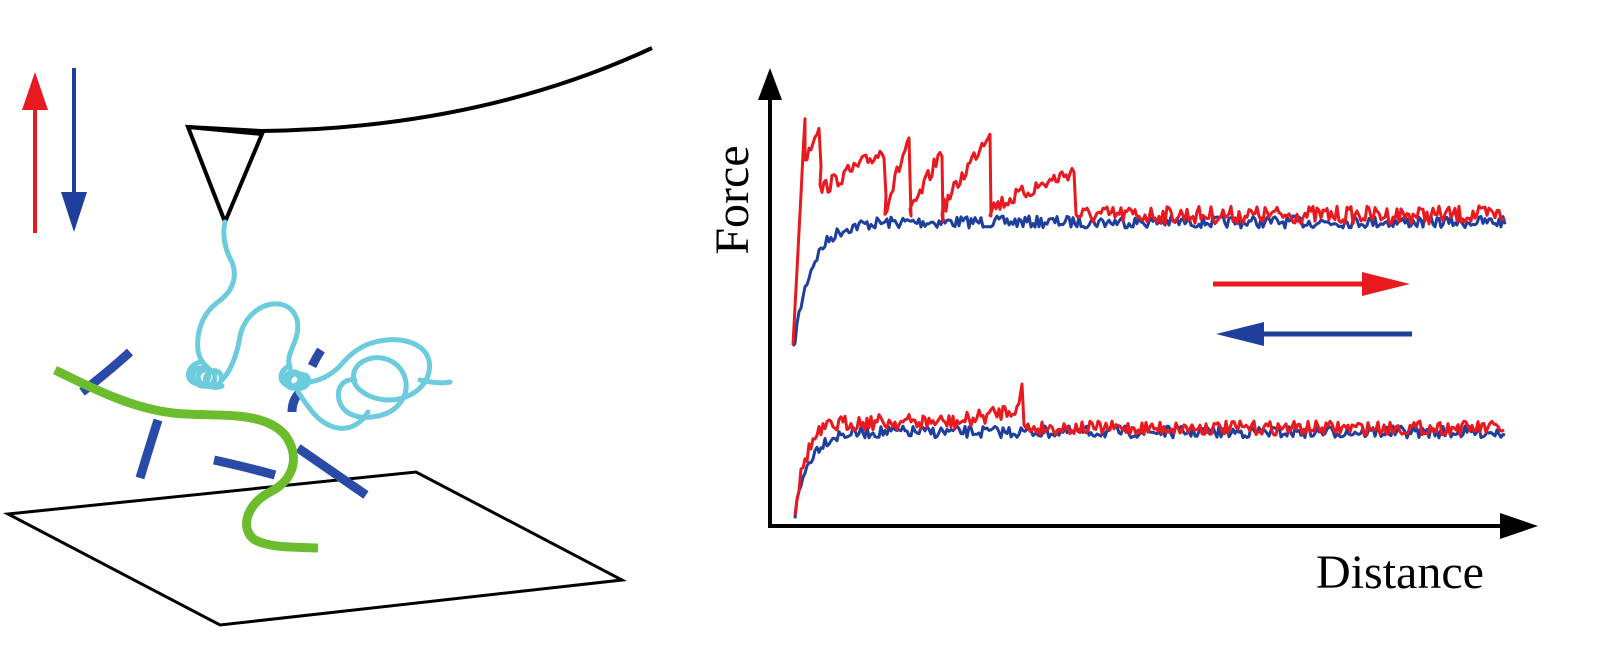  Describe the element at coordinates (74, 150) in the screenshot. I see `blue-down-arrow-icon` at that location.